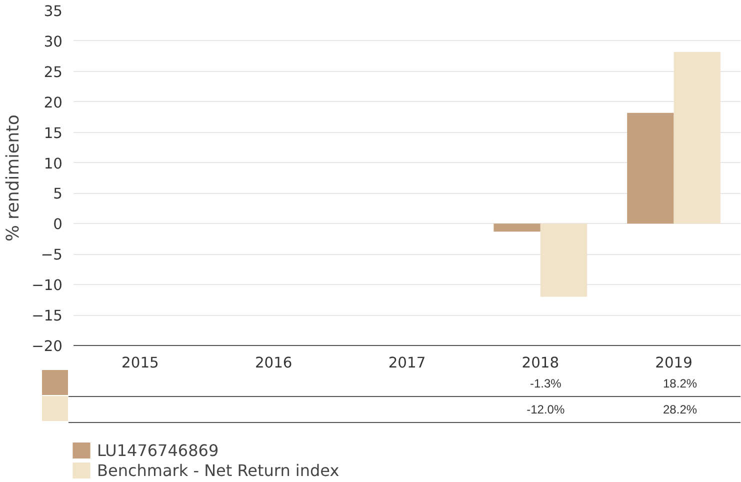  What do you see at coordinates (407, 363) in the screenshot?
I see `x-tick-label: 2017` at bounding box center [407, 363].